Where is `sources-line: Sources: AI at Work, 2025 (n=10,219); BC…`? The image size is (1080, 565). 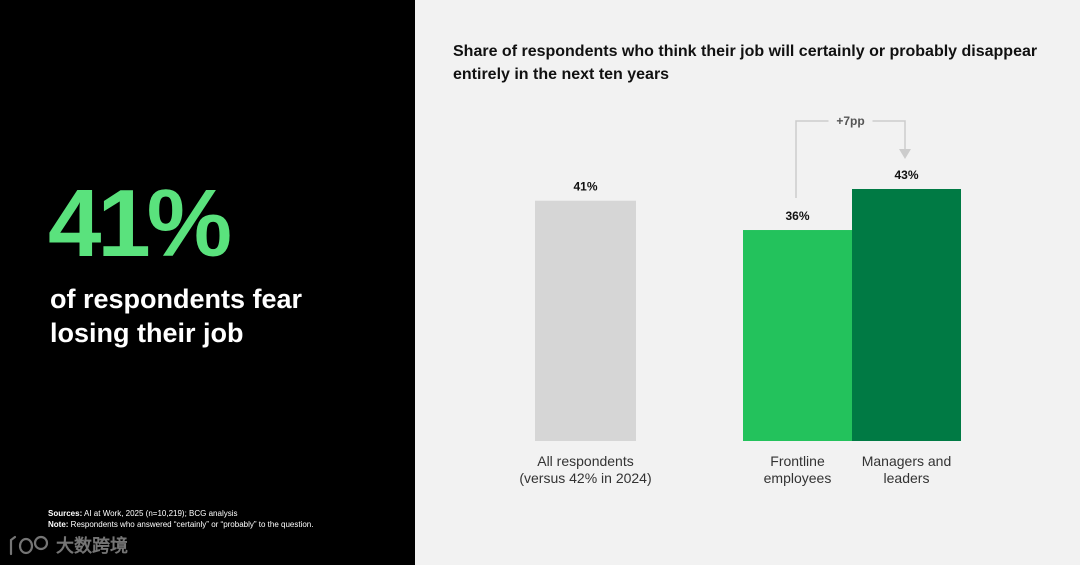
sources-line: Sources: AI at Work, 2025 (n=10,219); BC… is located at coordinates (228, 513).